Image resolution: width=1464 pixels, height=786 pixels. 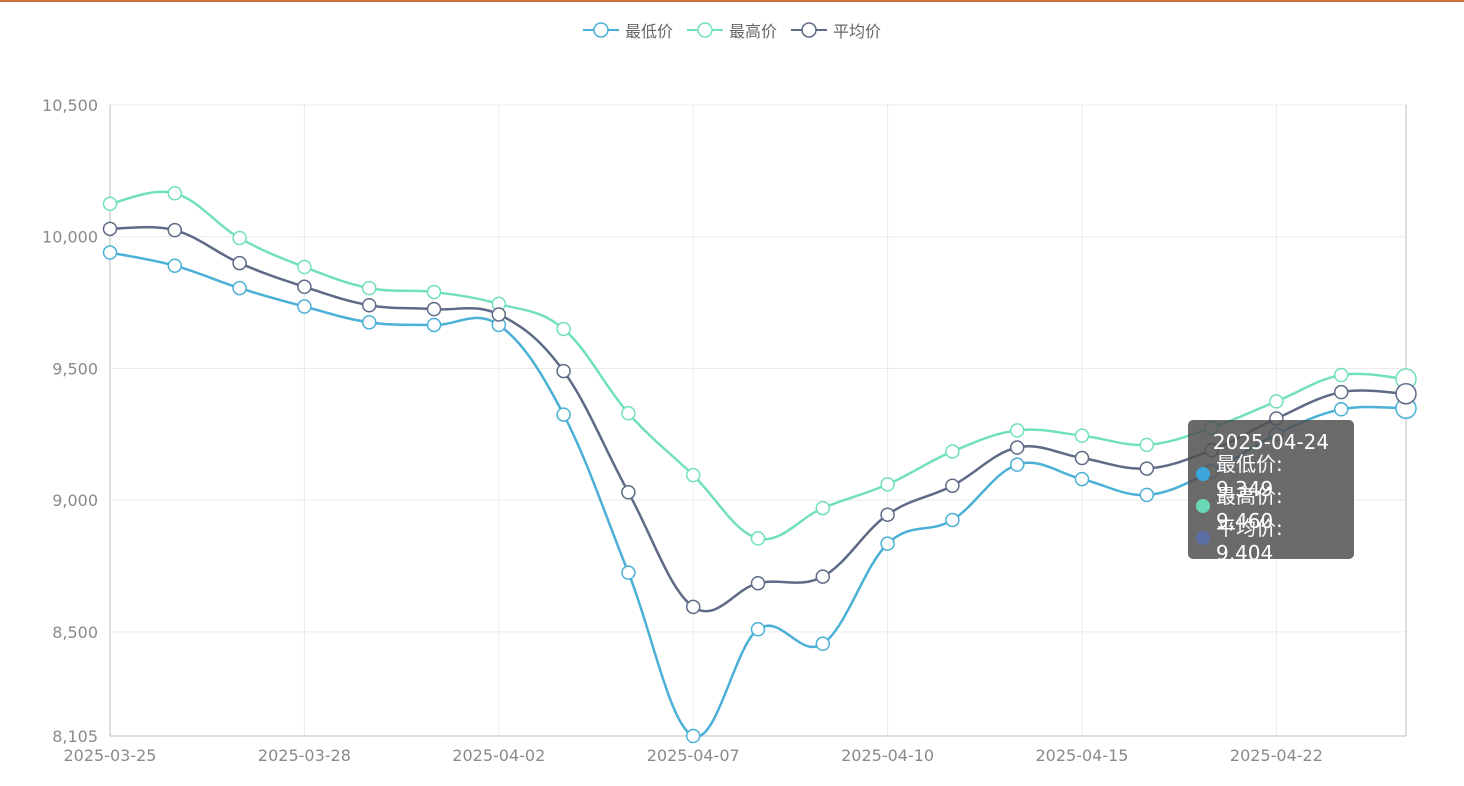 What do you see at coordinates (75, 736) in the screenshot?
I see `y-tick-label: 8,105` at bounding box center [75, 736].